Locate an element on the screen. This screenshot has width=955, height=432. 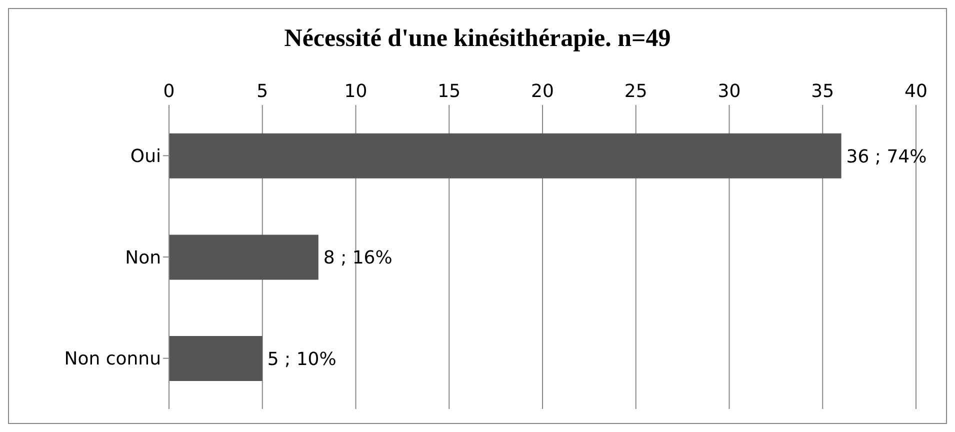
chart-title: Nécessité d'une kinésithérapie. n=49 is located at coordinates (477, 39).